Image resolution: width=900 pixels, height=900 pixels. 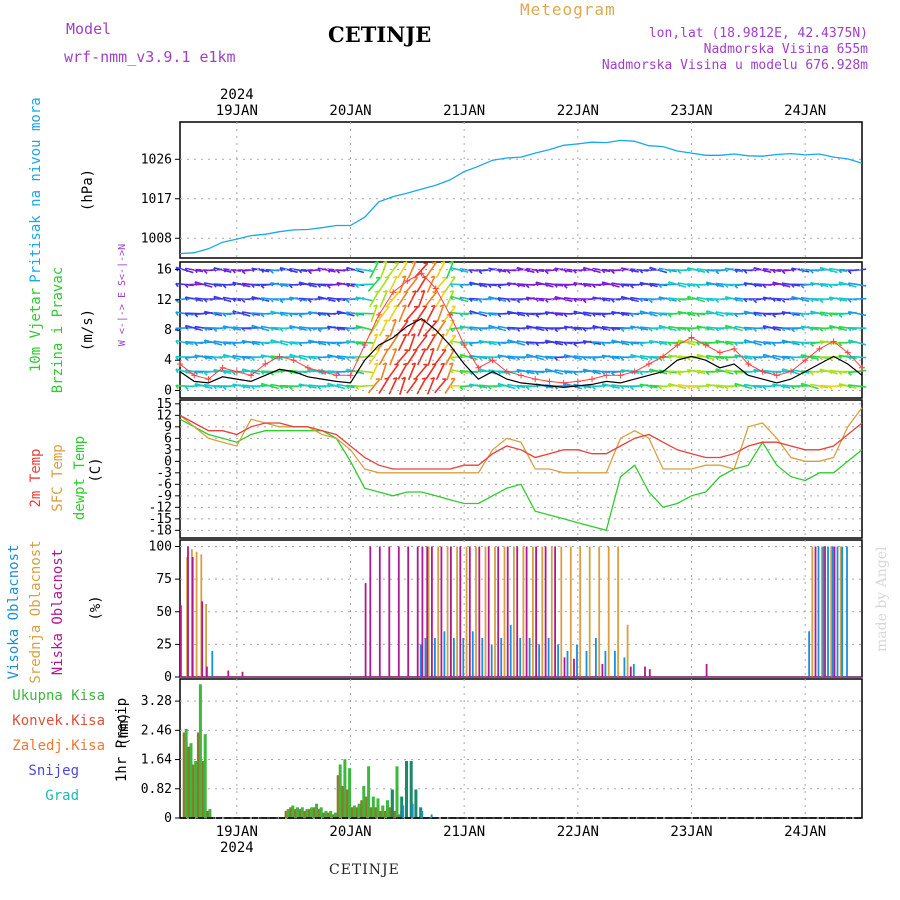 I want to click on dewpt-temp-line, so click(x=521, y=475).